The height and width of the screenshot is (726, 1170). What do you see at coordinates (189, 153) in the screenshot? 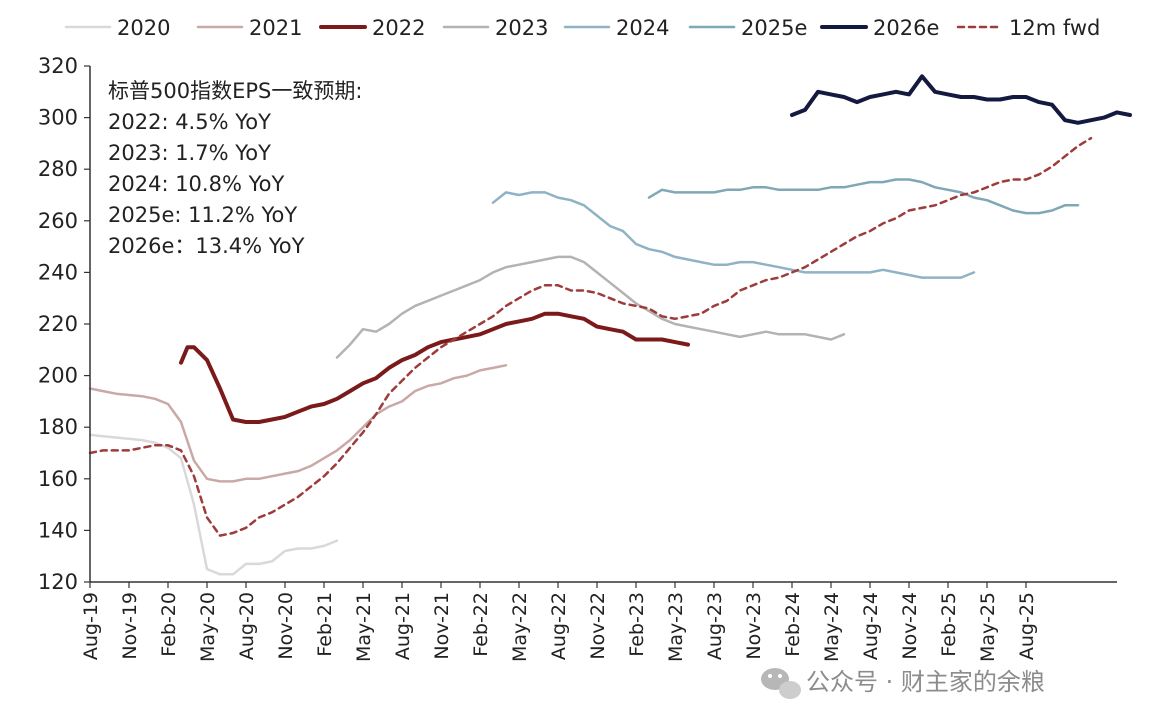
I see `annotation-line: 2023: 1.7% YoY` at bounding box center [189, 153].